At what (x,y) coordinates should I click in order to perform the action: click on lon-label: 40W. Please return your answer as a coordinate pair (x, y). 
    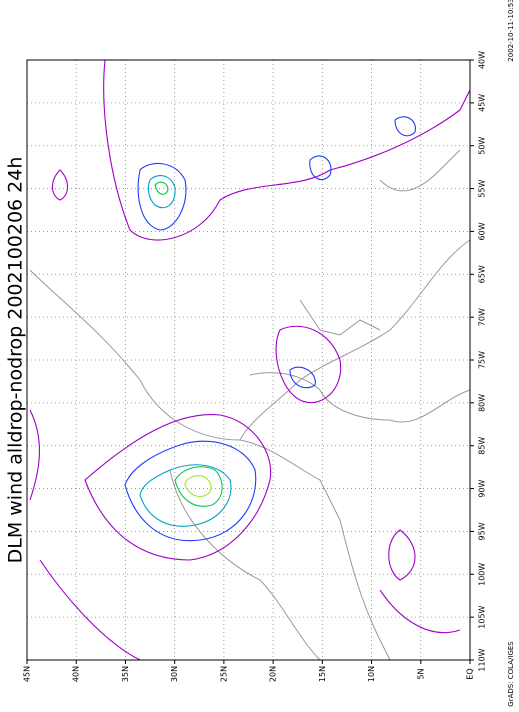
    Looking at the image, I should click on (482, 60).